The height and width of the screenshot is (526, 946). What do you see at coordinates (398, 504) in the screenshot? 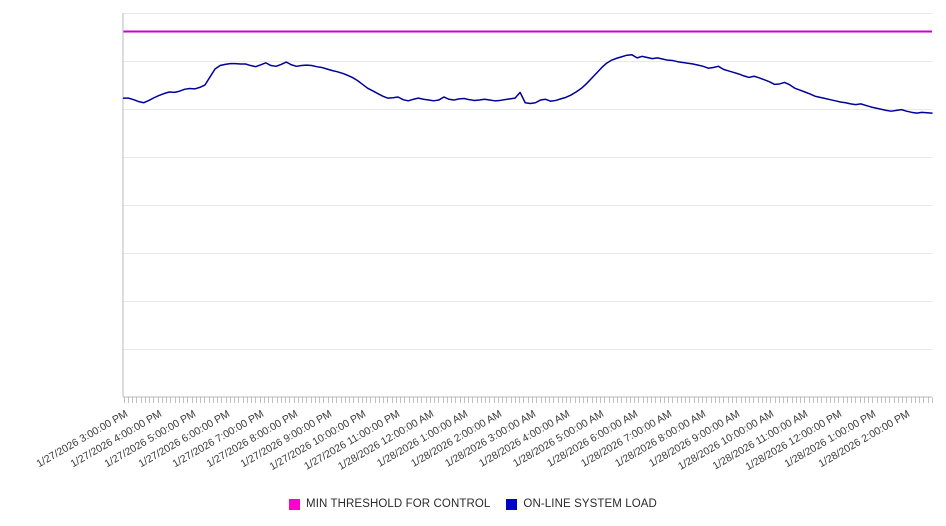
I see `legend-label-min-threshold-for-control: MIN THRESHOLD FOR CONTROL` at bounding box center [398, 504].